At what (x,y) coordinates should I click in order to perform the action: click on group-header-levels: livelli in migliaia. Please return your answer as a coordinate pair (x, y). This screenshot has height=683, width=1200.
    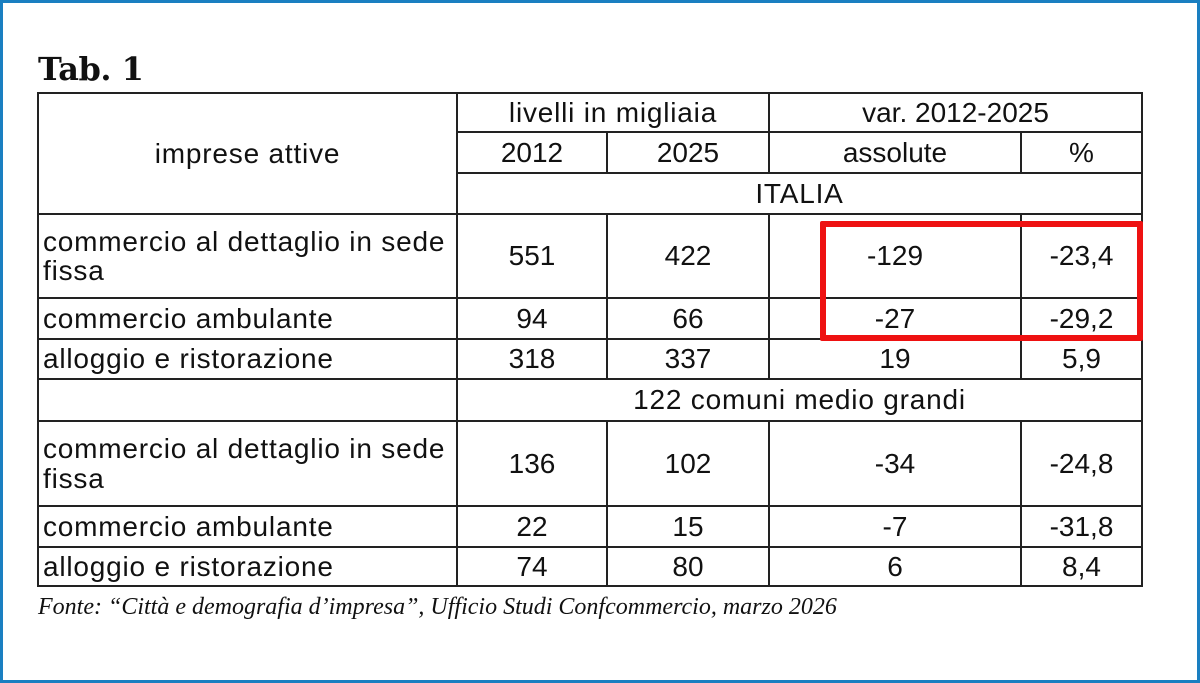
    Looking at the image, I should click on (613, 112).